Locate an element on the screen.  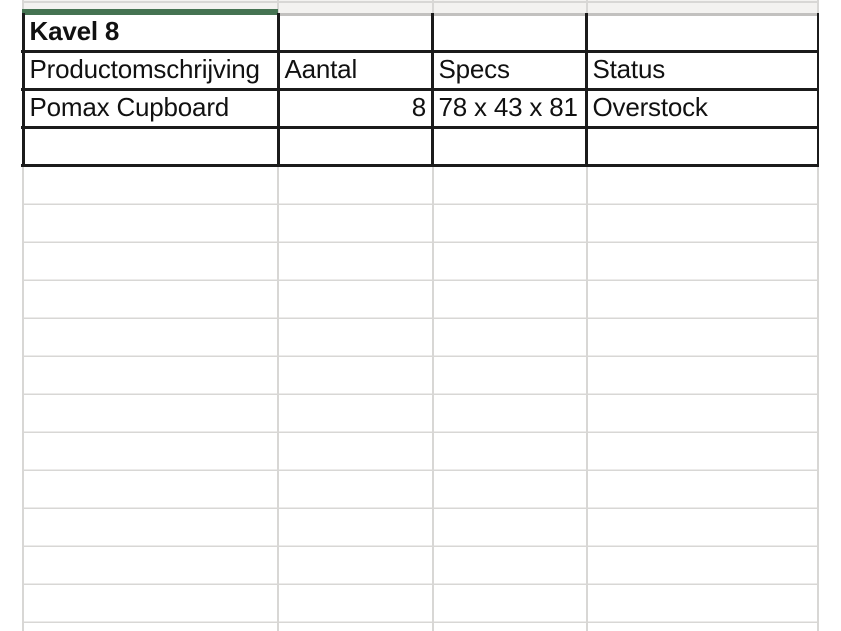
cell-a4-empty is located at coordinates (151, 145).